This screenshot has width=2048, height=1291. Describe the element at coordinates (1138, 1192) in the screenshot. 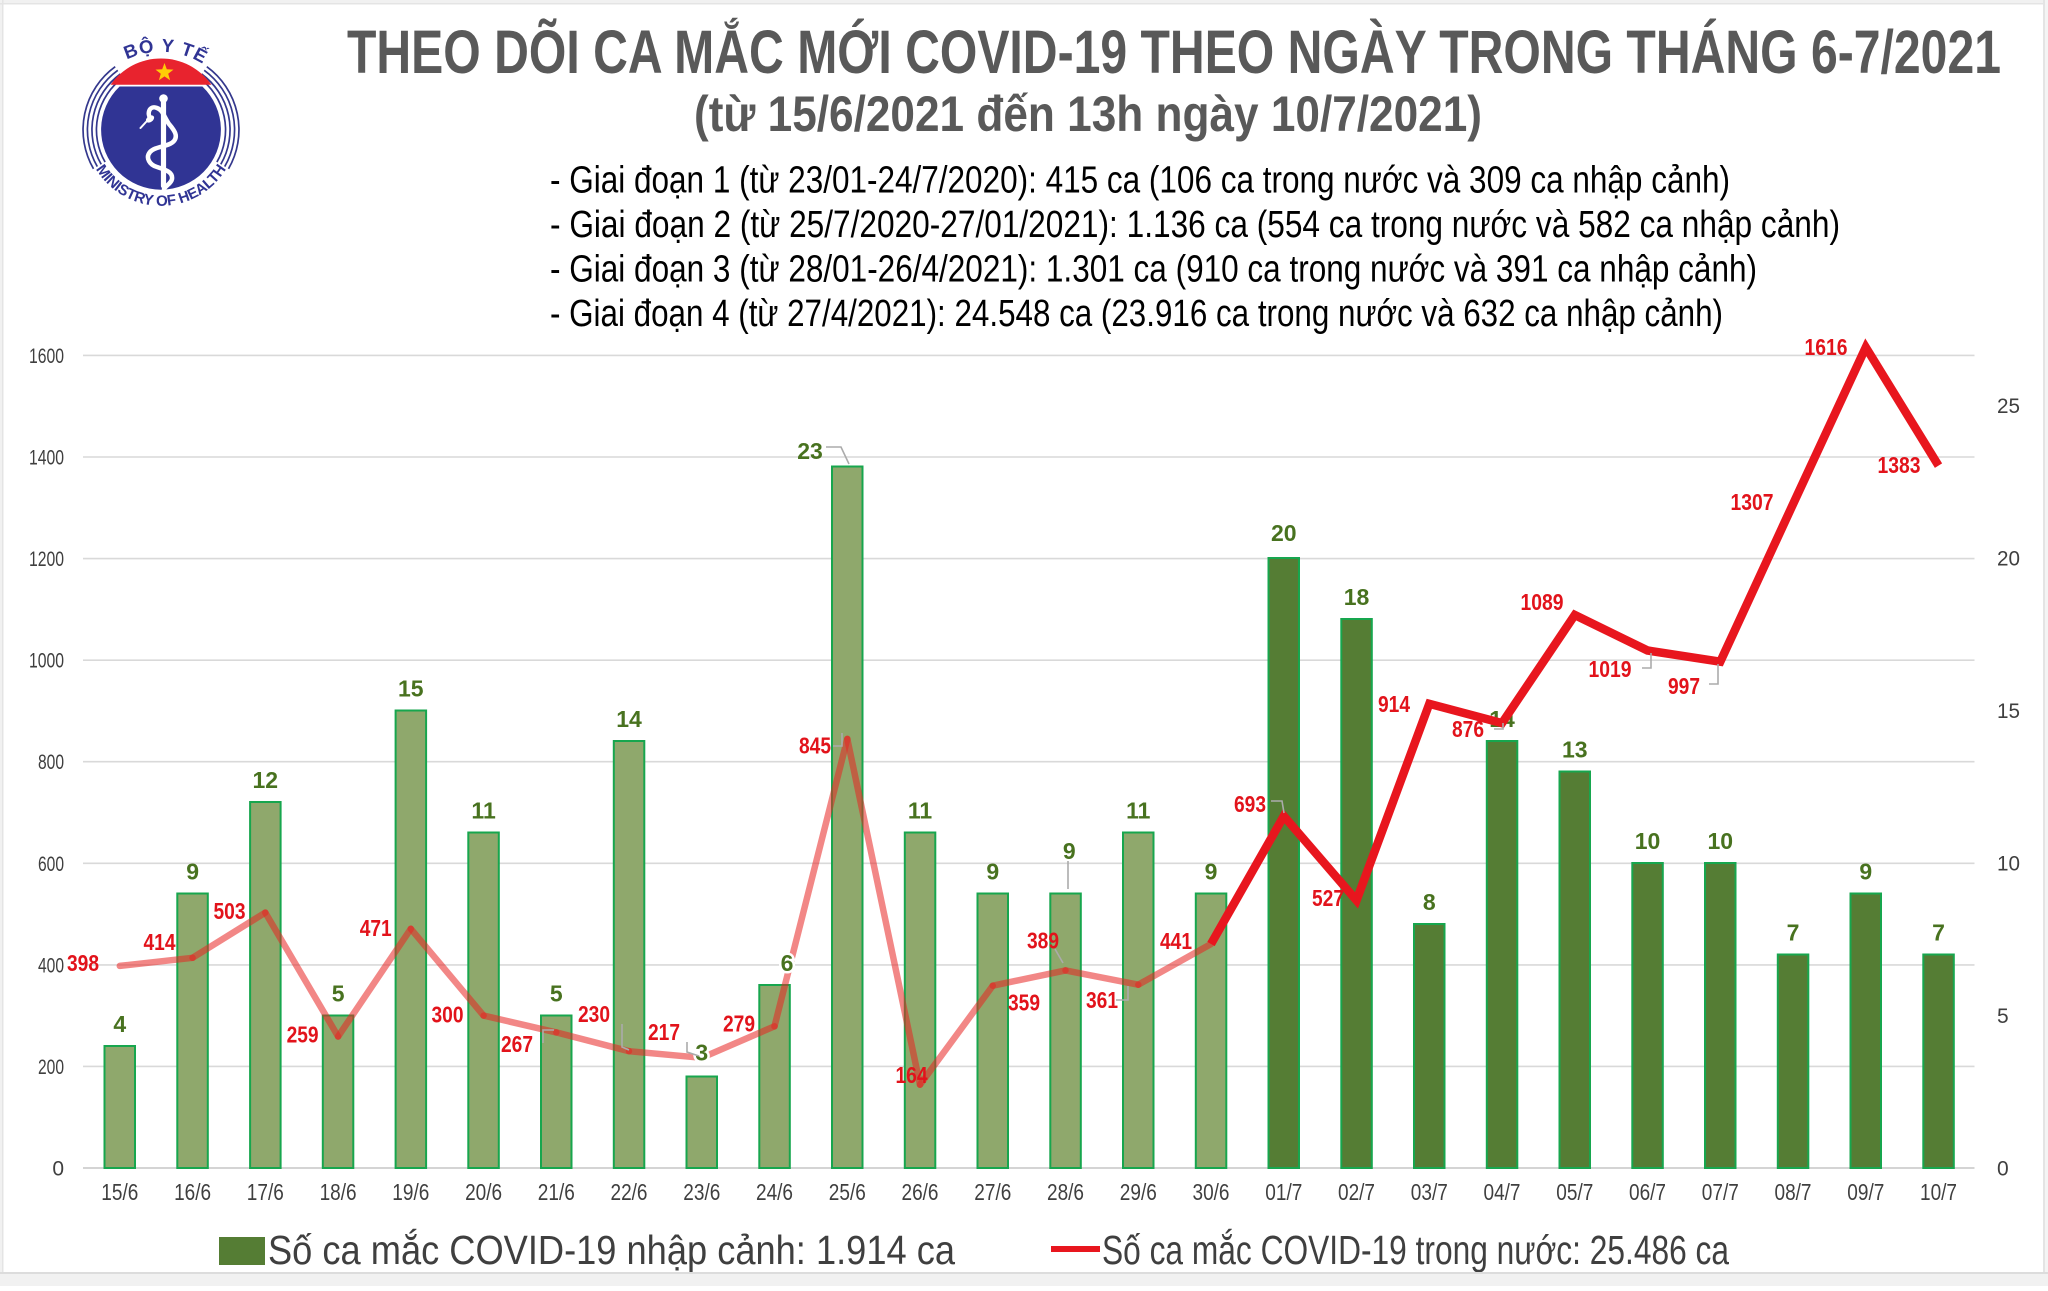

I see `svg-text: 29/6` at that location.